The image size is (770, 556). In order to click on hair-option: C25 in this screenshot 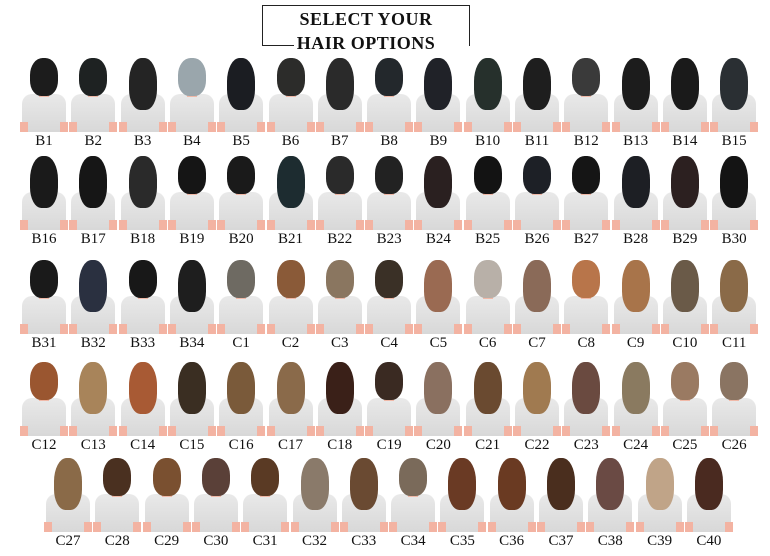, I will do `click(684, 410)`.